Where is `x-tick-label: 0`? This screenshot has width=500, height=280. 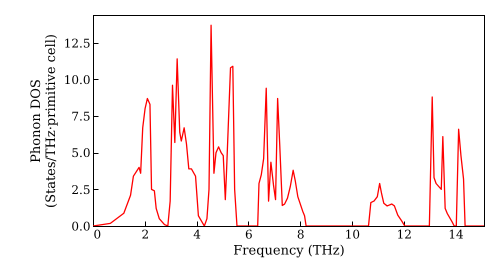 x-tick-label: 0 is located at coordinates (98, 235).